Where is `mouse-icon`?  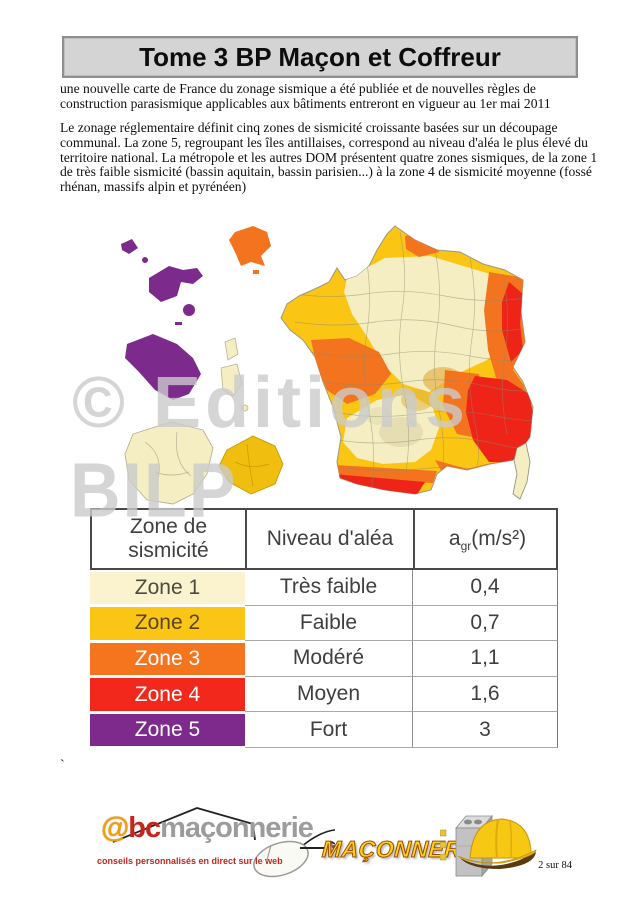
mouse-icon is located at coordinates (281, 859).